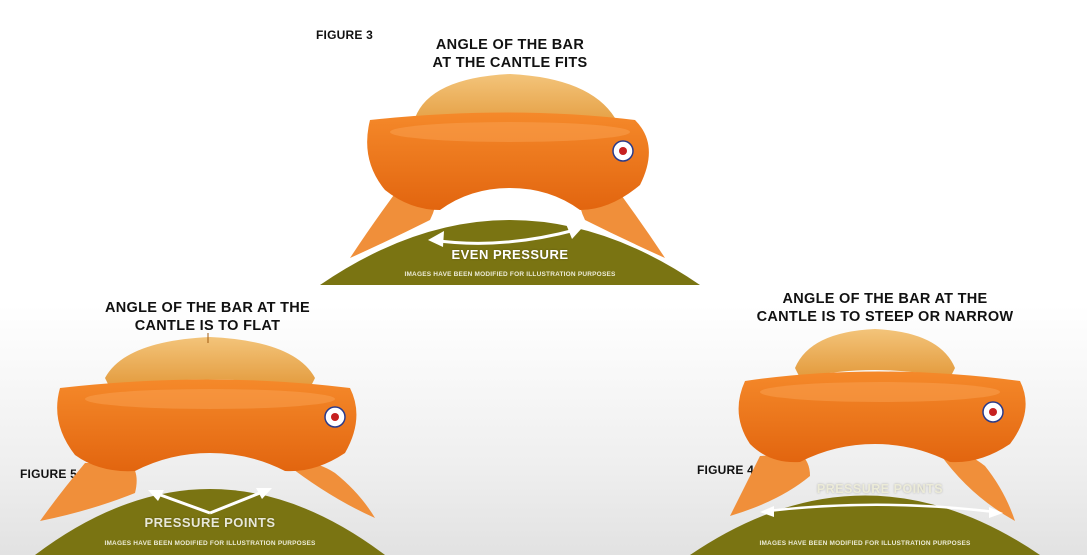 The image size is (1087, 555). What do you see at coordinates (510, 45) in the screenshot?
I see `figure-3-caption-line-1: ANGLE OF THE BAR` at bounding box center [510, 45].